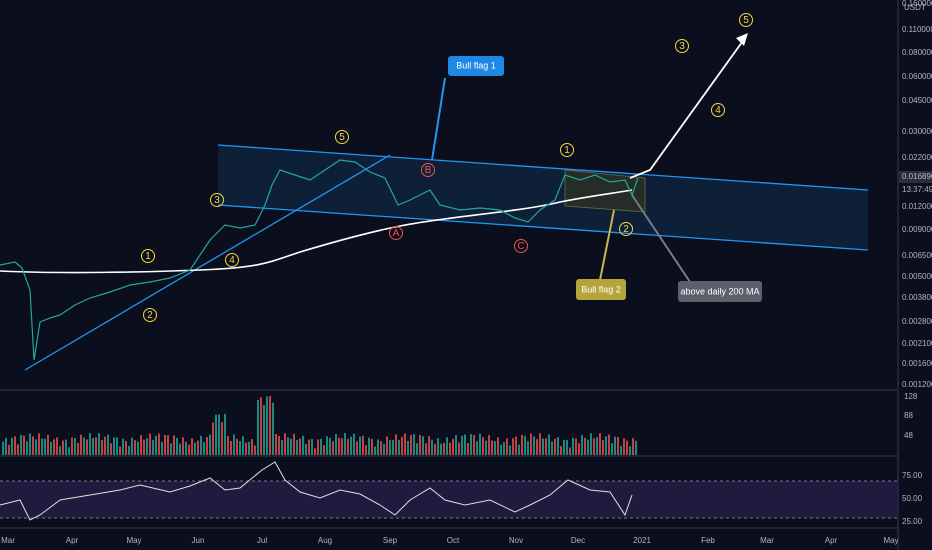 This screenshot has width=932, height=550. What do you see at coordinates (911, 396) in the screenshot?
I see `volume-tick-label: 128` at bounding box center [911, 396].